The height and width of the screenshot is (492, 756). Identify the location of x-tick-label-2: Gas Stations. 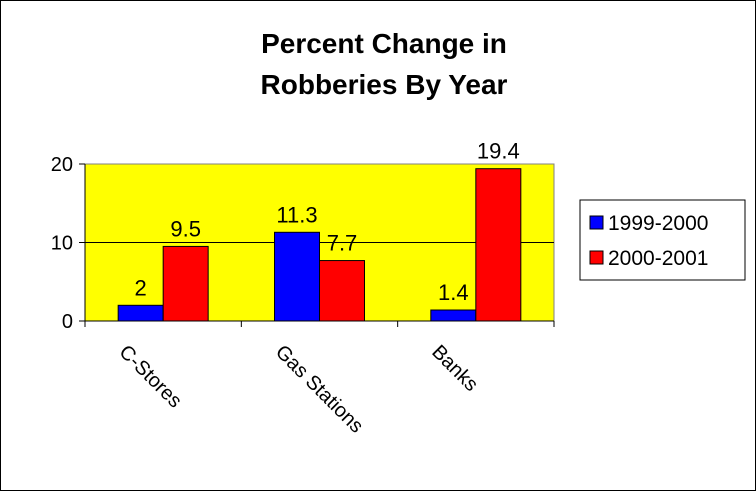
(319, 389).